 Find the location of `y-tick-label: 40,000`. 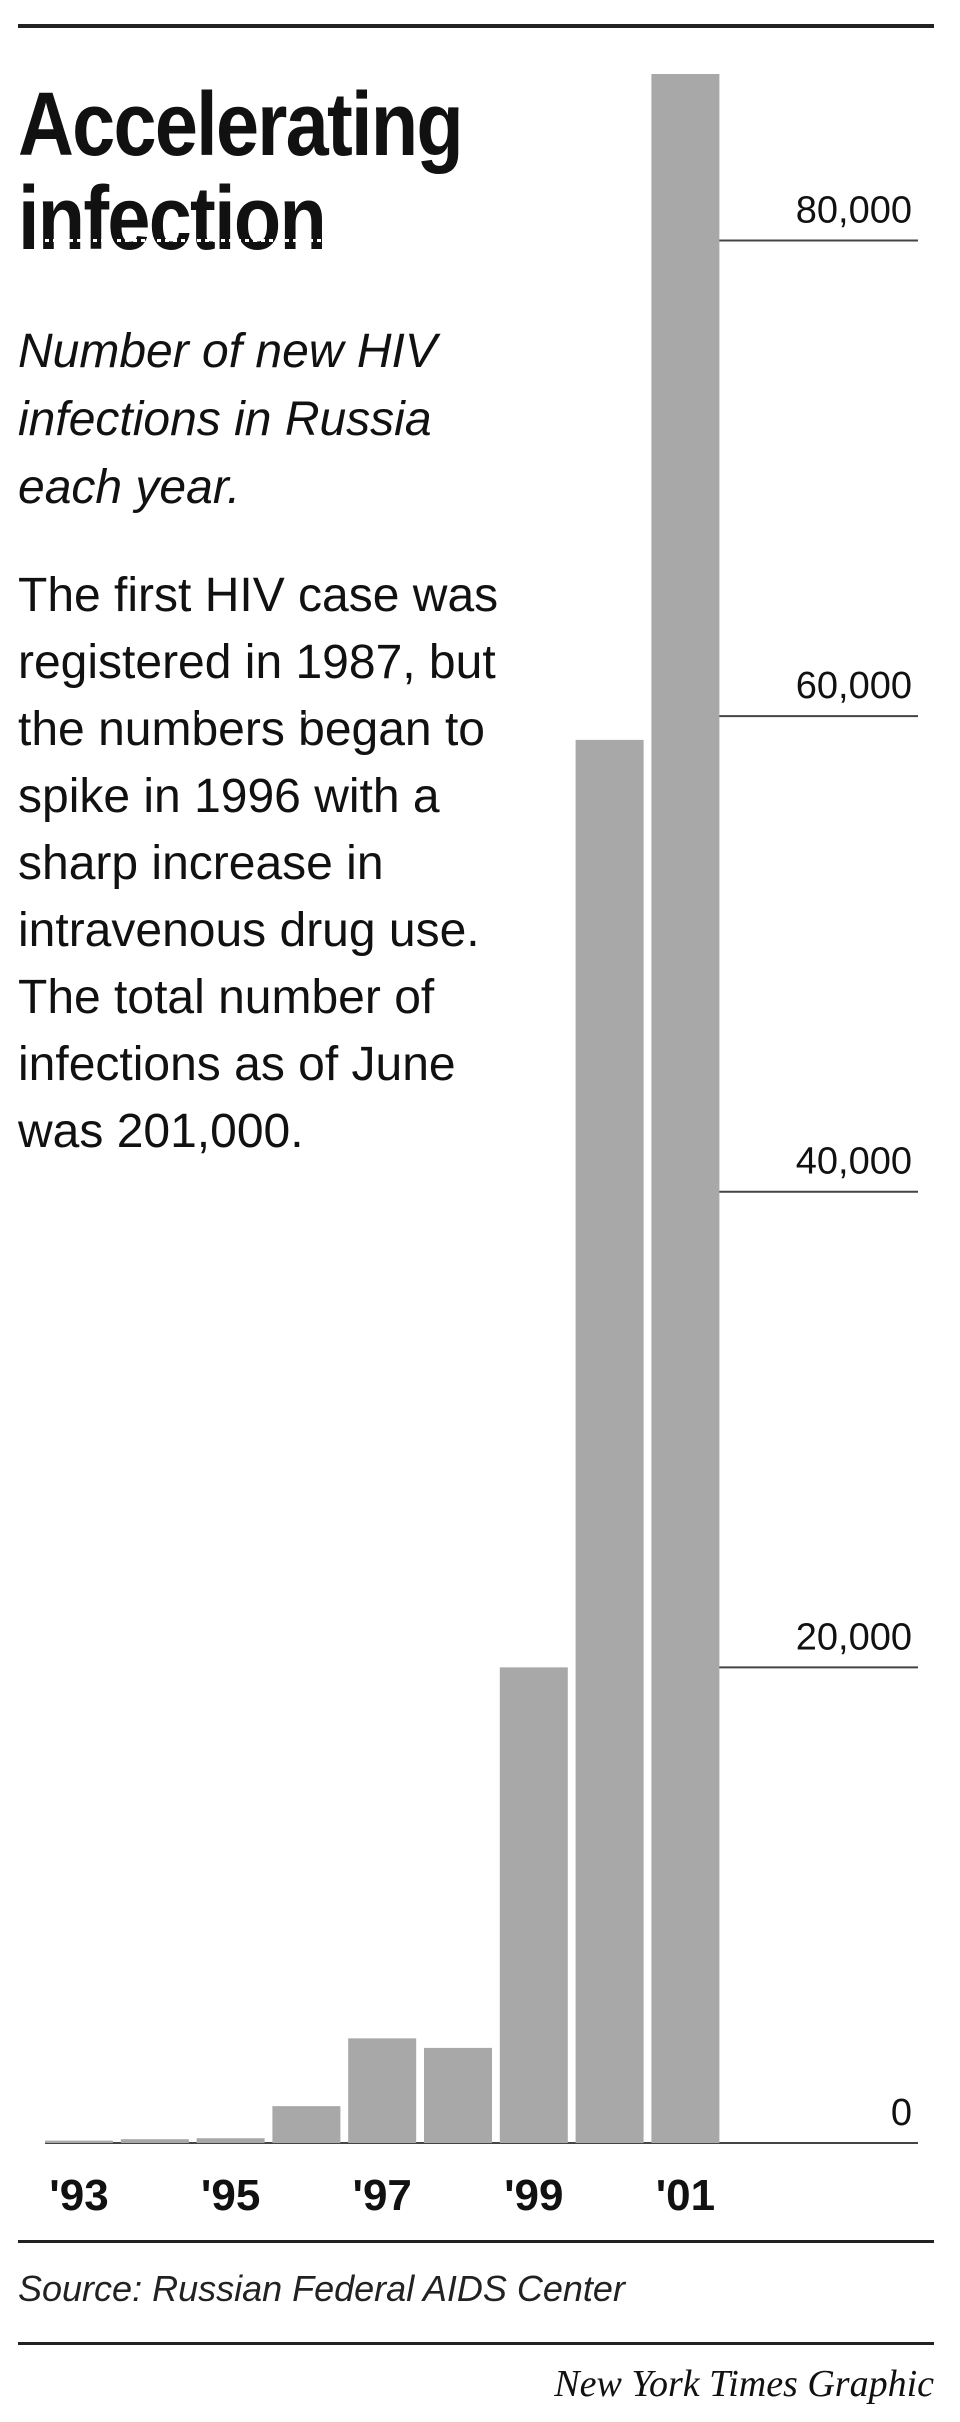

y-tick-label: 40,000 is located at coordinates (854, 1162).